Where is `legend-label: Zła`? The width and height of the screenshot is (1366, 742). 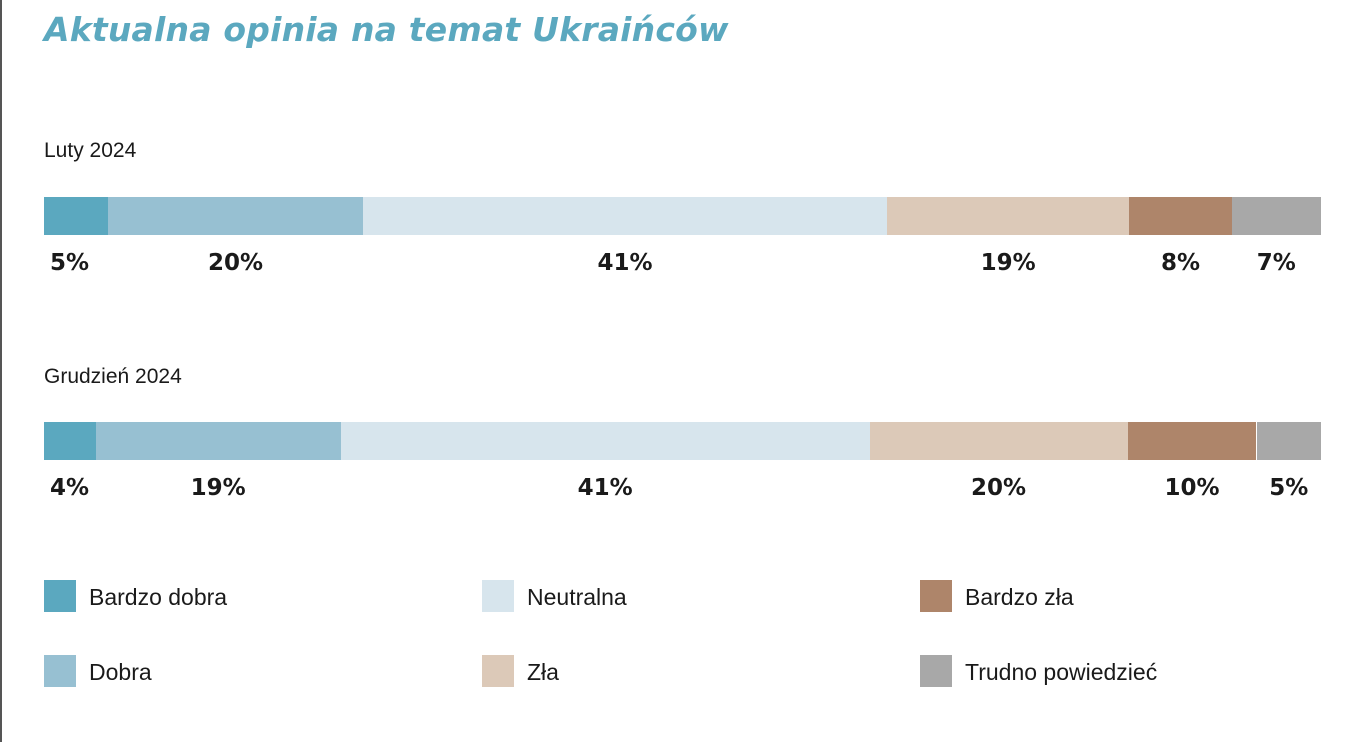 legend-label: Zła is located at coordinates (543, 672).